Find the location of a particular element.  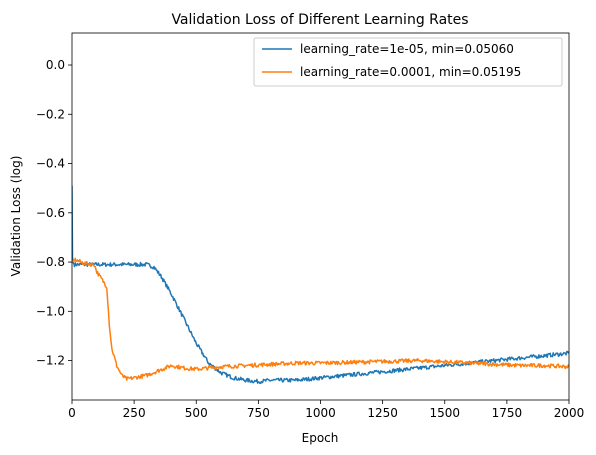

y-axis-label: Validation Loss (log) is located at coordinates (16, 216).